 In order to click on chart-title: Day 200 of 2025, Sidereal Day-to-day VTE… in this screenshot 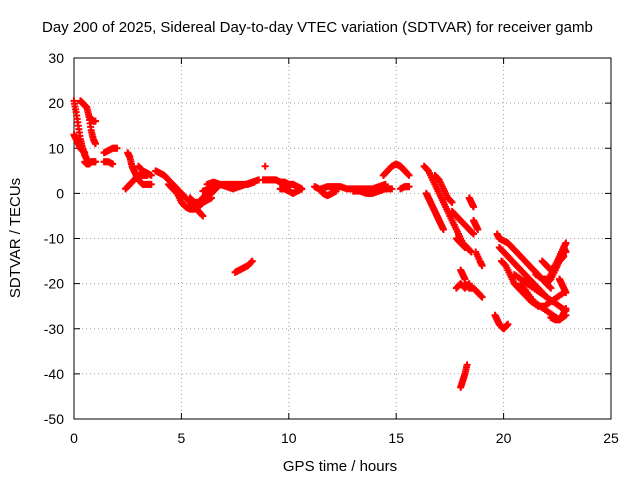, I will do `click(317, 27)`.